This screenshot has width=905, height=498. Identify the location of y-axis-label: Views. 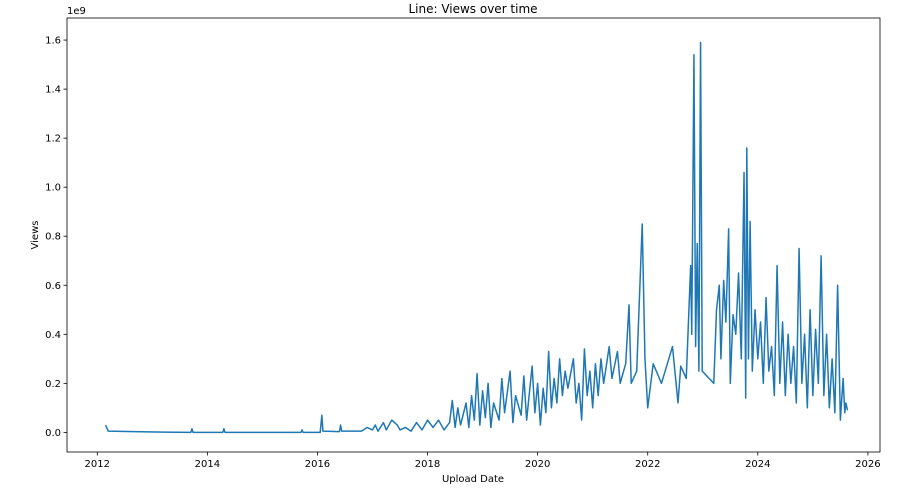
(35, 235).